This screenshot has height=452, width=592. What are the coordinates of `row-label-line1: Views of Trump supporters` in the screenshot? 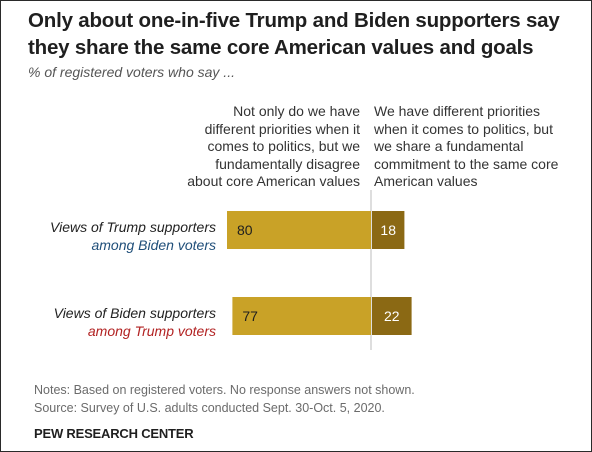 It's located at (133, 227).